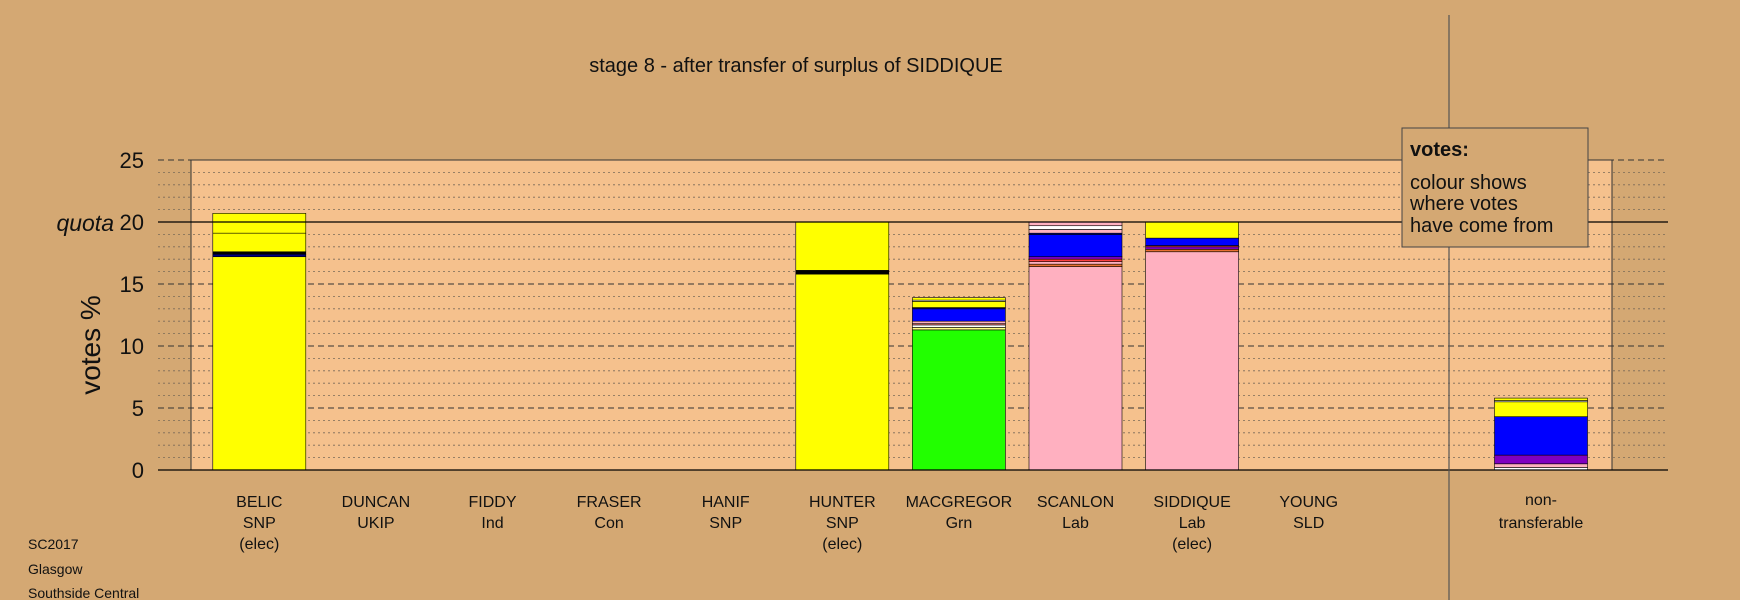 This screenshot has height=600, width=1740. Describe the element at coordinates (1463, 204) in the screenshot. I see `legend-line: where votes` at that location.